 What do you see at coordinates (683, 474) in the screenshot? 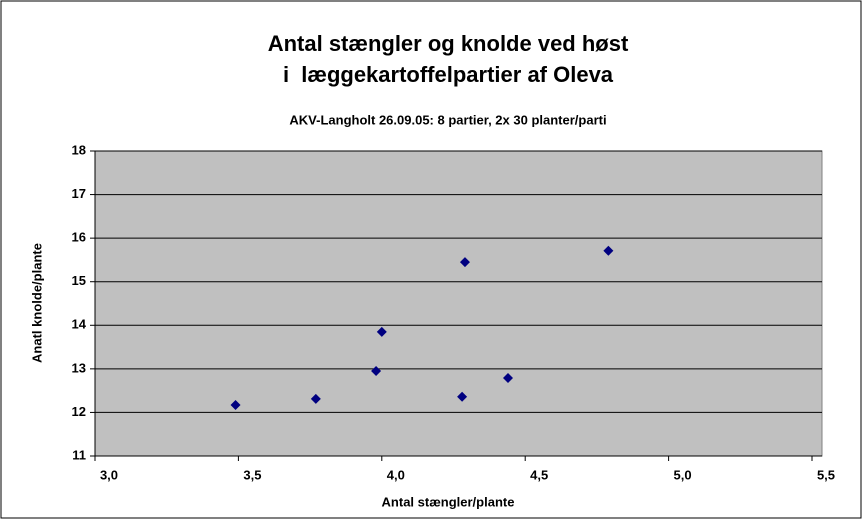
I see `x-tick-label: 5,0` at bounding box center [683, 474].